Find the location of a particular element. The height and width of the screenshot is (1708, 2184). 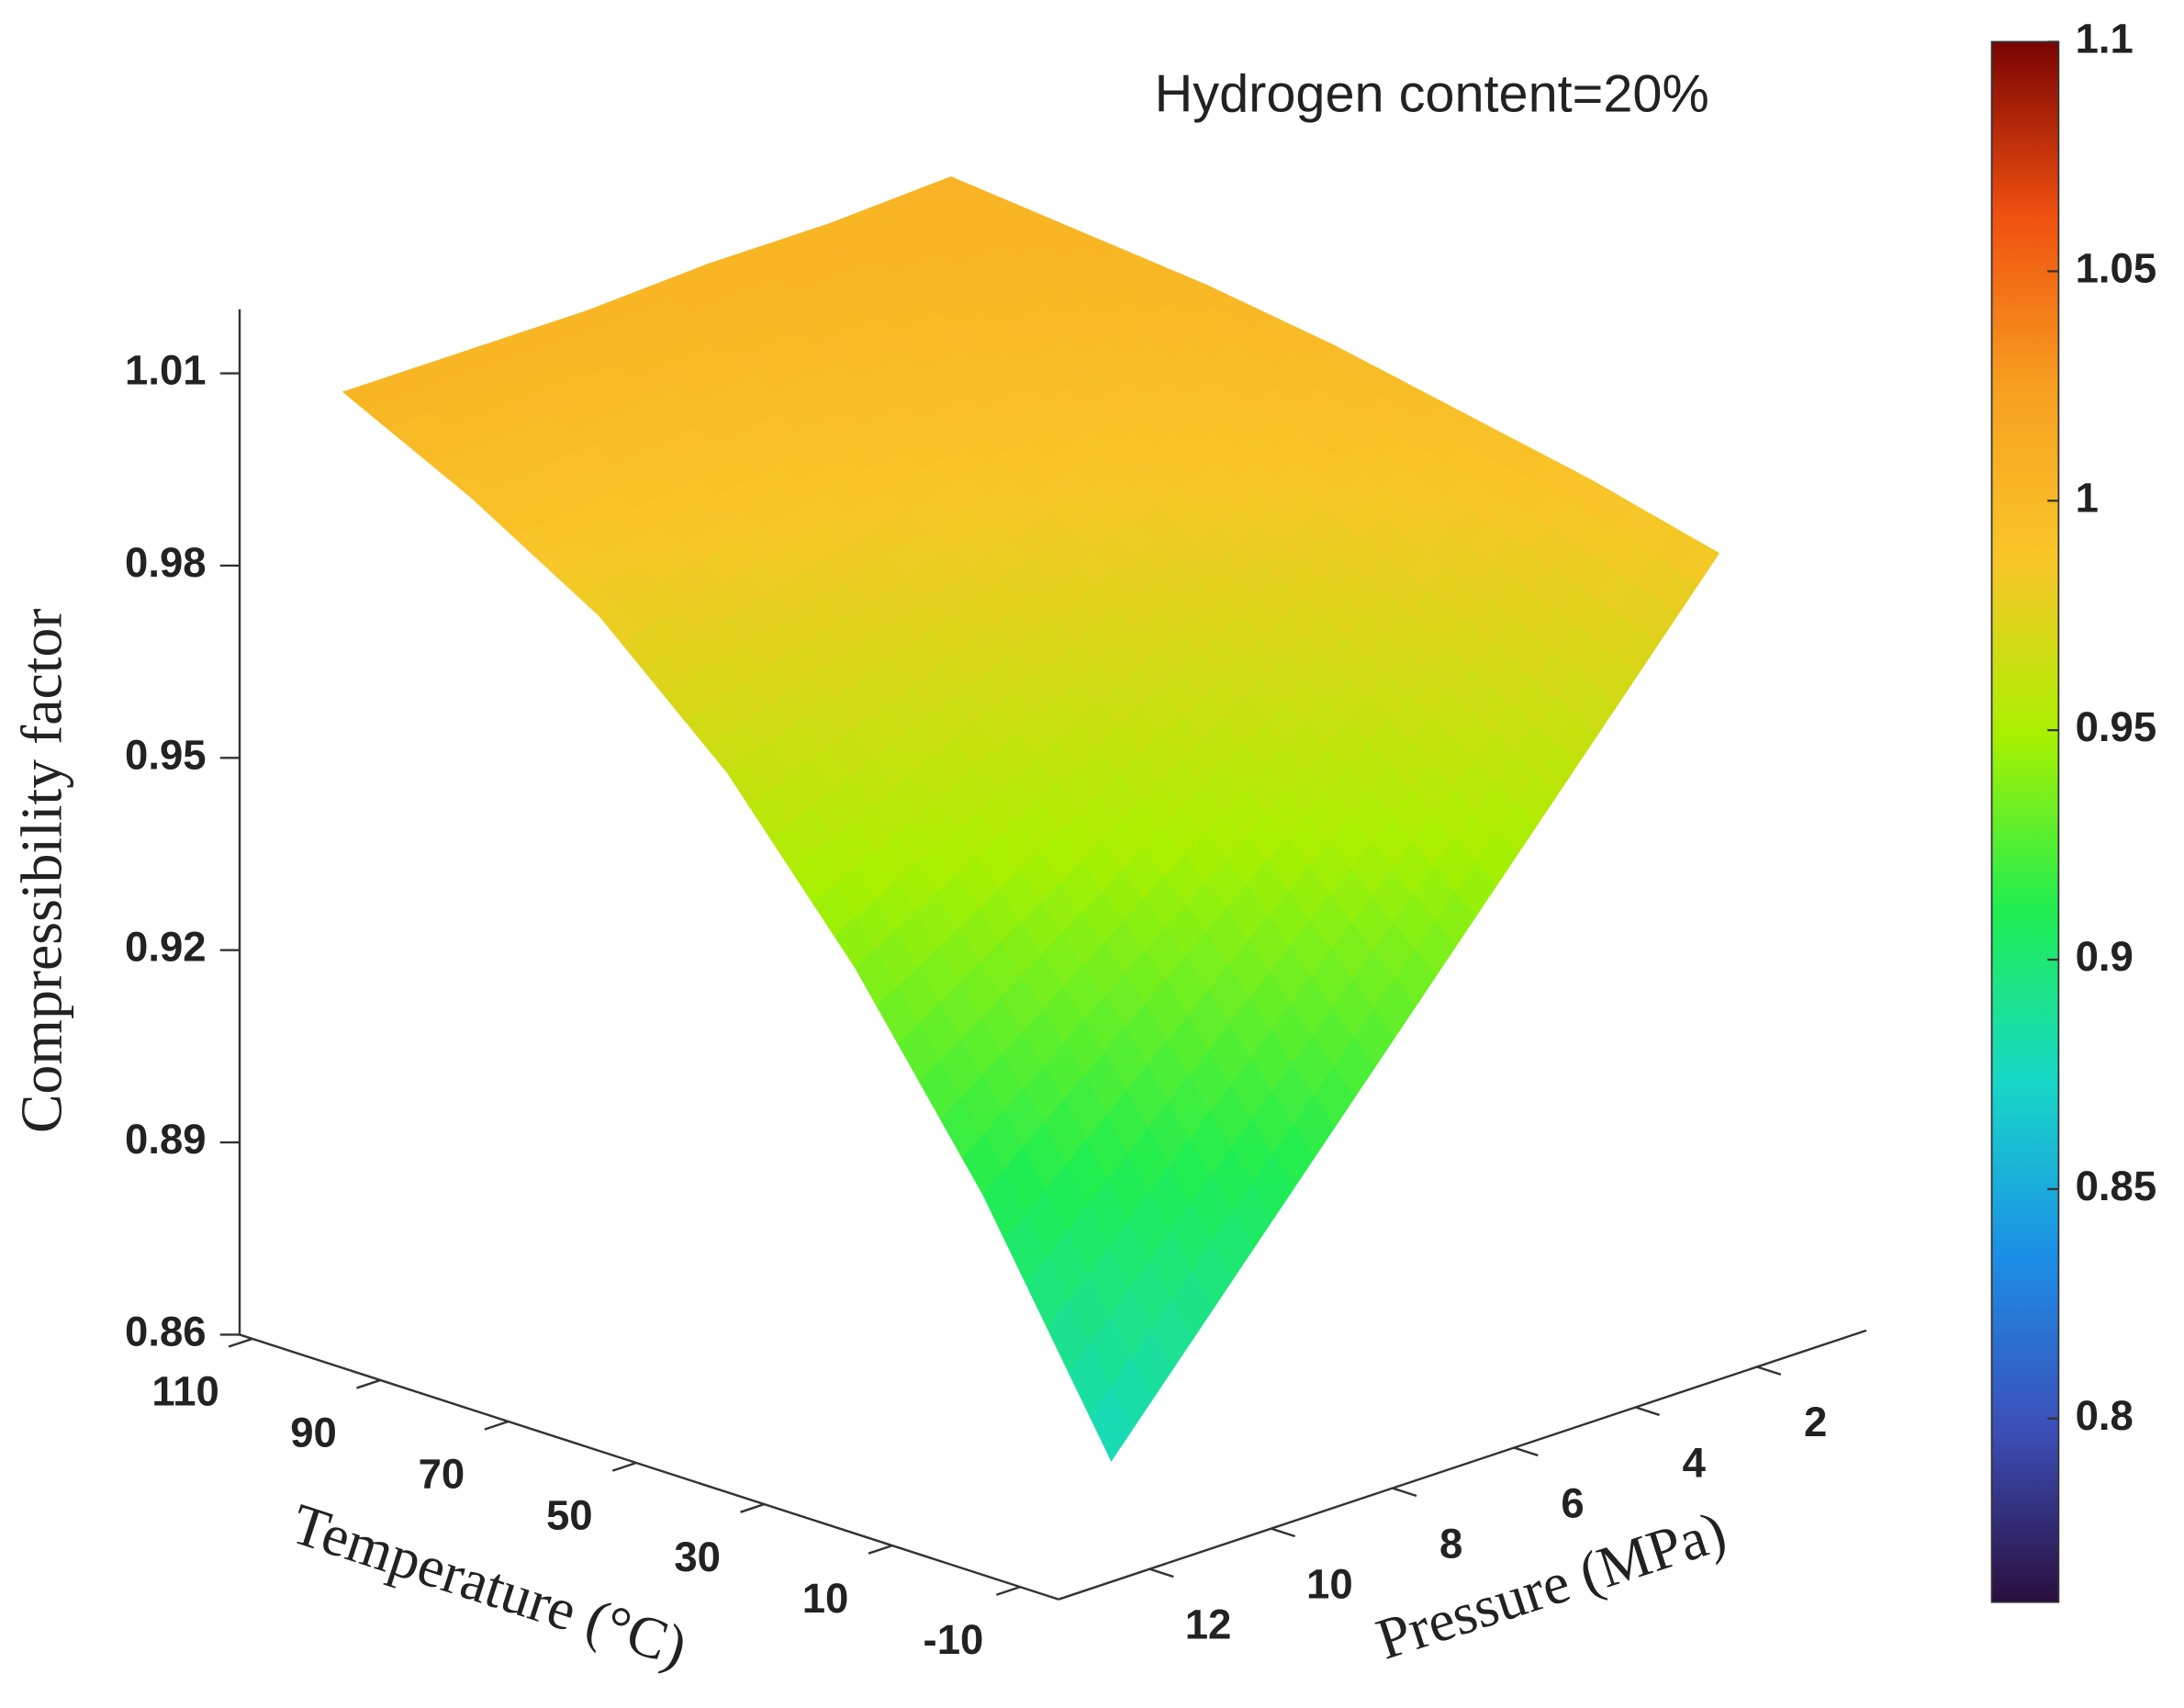

y-tick-label: 2 is located at coordinates (1815, 1422).